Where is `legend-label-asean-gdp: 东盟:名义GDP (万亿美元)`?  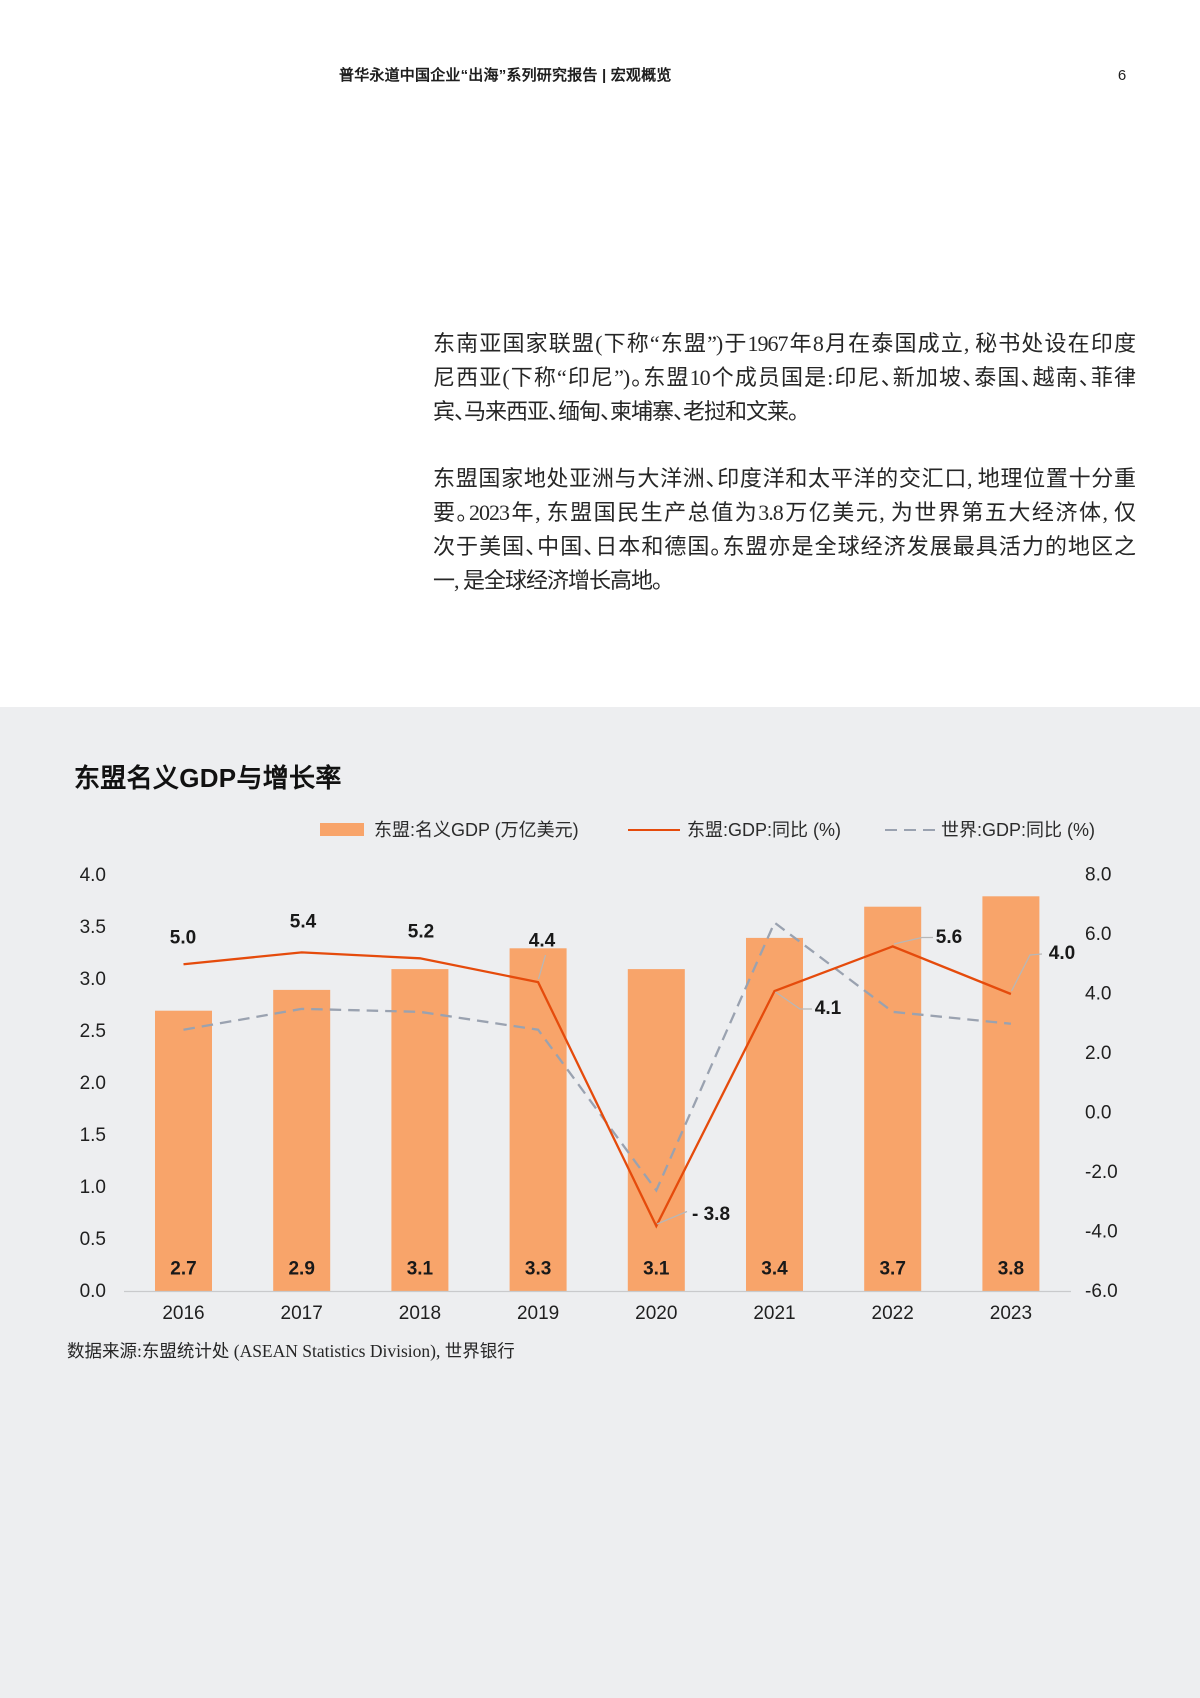
legend-label-asean-gdp: 东盟:名义GDP (万亿美元) is located at coordinates (476, 830).